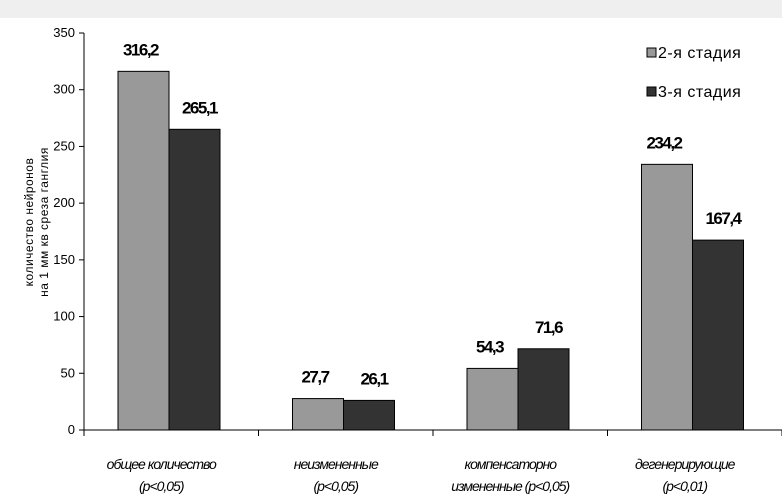 This screenshot has width=782, height=501. Describe the element at coordinates (433, 433) in the screenshot. I see `x-axis-ticks` at that location.